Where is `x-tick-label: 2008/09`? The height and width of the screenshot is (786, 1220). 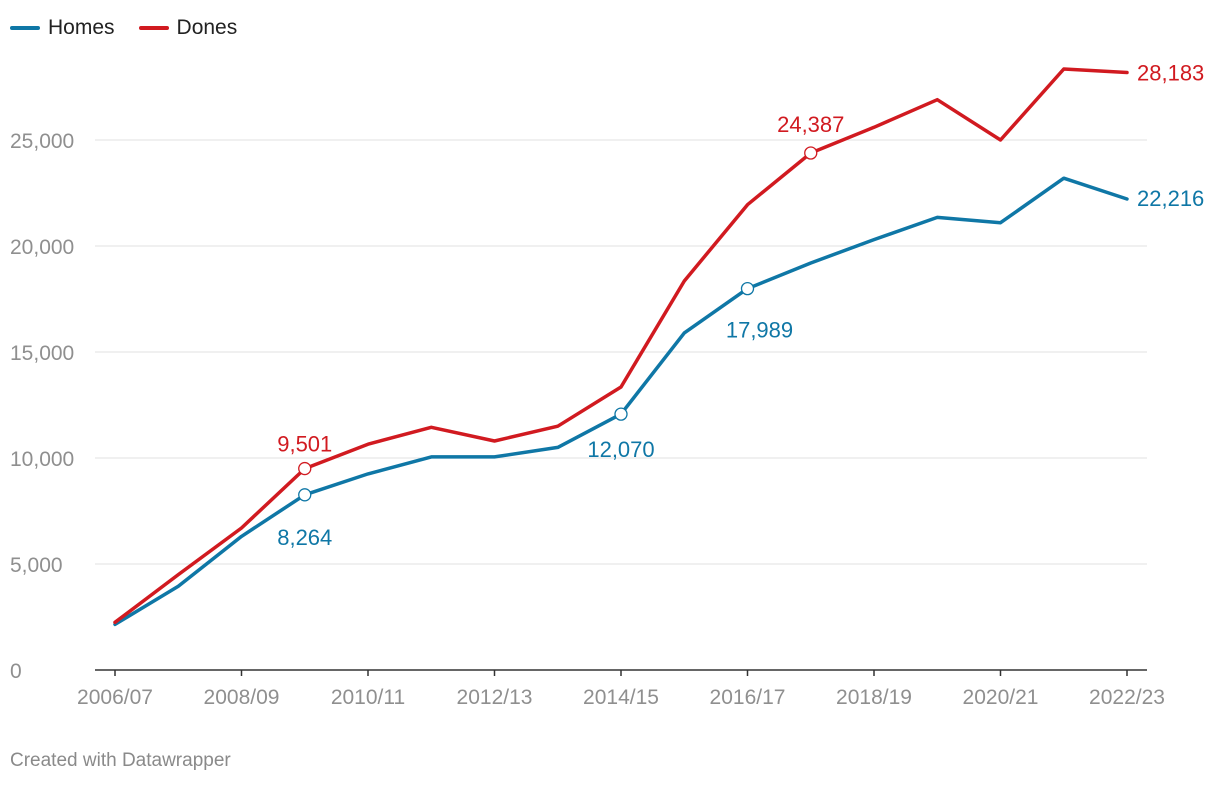
x-tick-label: 2008/09 is located at coordinates (242, 697).